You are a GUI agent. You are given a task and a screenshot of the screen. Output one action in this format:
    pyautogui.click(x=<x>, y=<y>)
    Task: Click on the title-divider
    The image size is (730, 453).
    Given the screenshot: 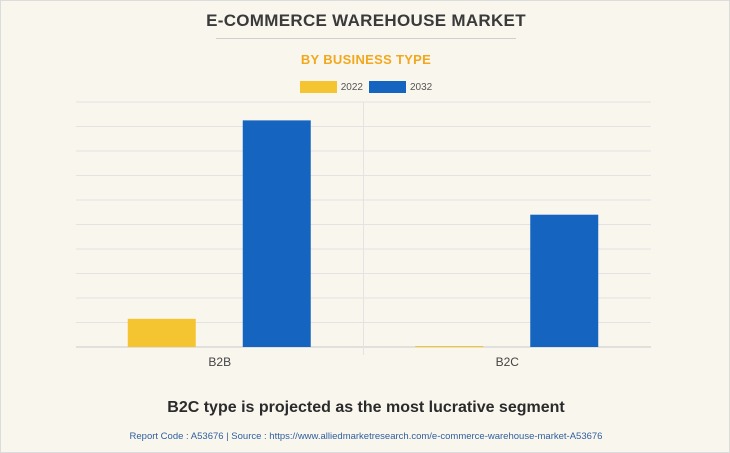 What is the action you would take?
    pyautogui.click(x=366, y=38)
    